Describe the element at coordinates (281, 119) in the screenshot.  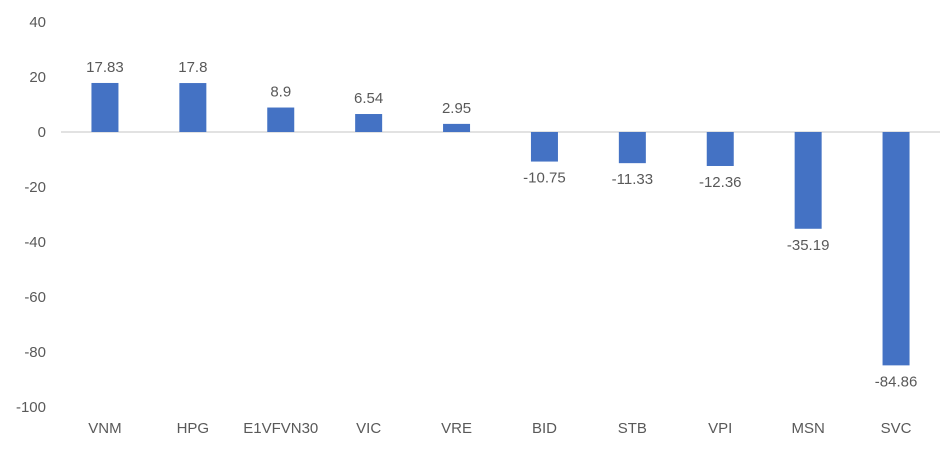
I see `bar-e1vfvn30` at that location.